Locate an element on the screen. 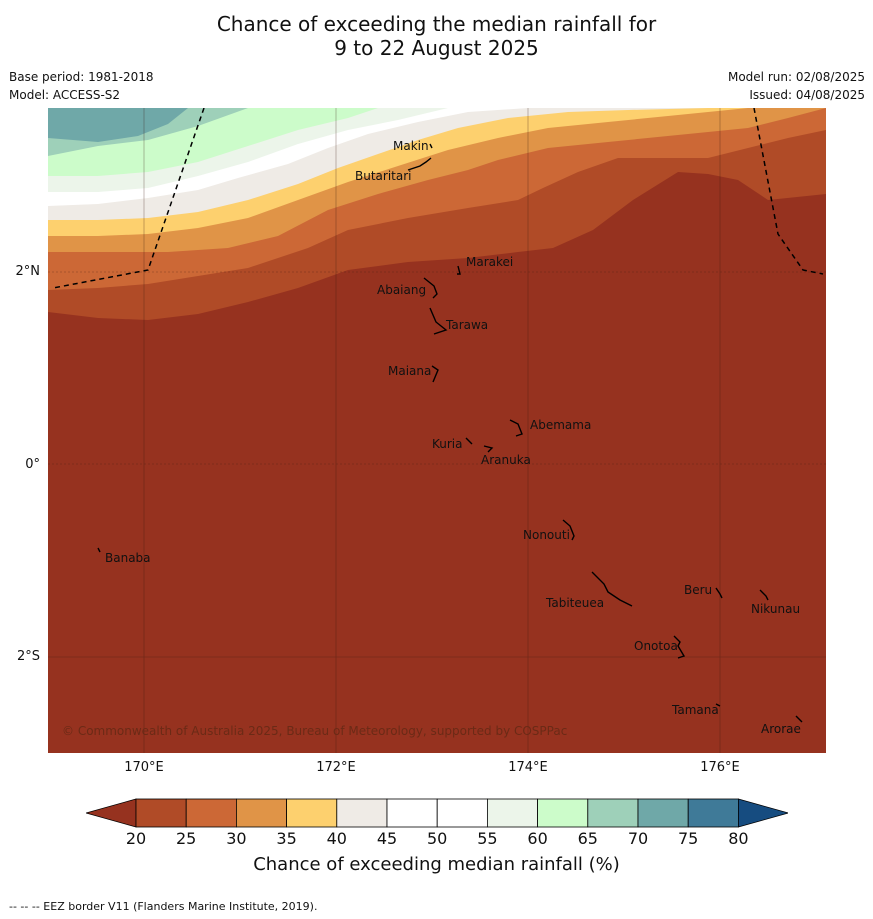 The width and height of the screenshot is (873, 919). meta-left: Base period: 1981-2018 Model: ACCESS-S2 is located at coordinates (81, 86).